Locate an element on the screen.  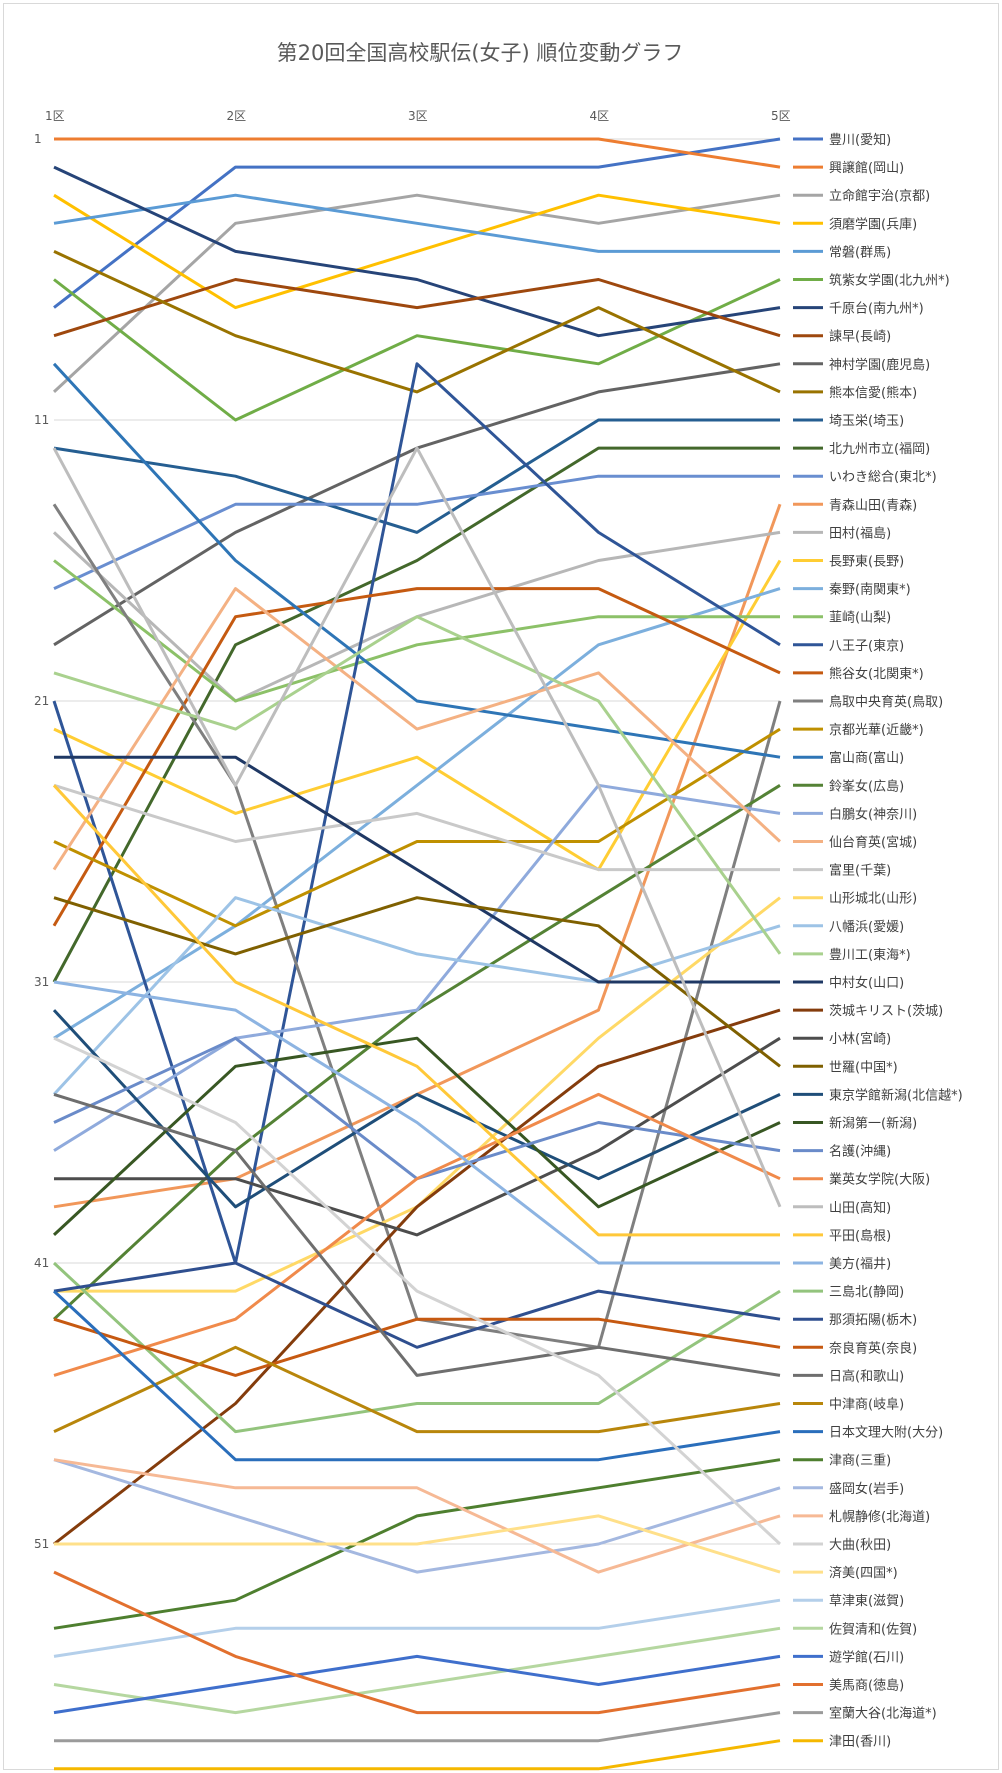
legend-label: 佐賀清和(佐賀) is located at coordinates (873, 1629).